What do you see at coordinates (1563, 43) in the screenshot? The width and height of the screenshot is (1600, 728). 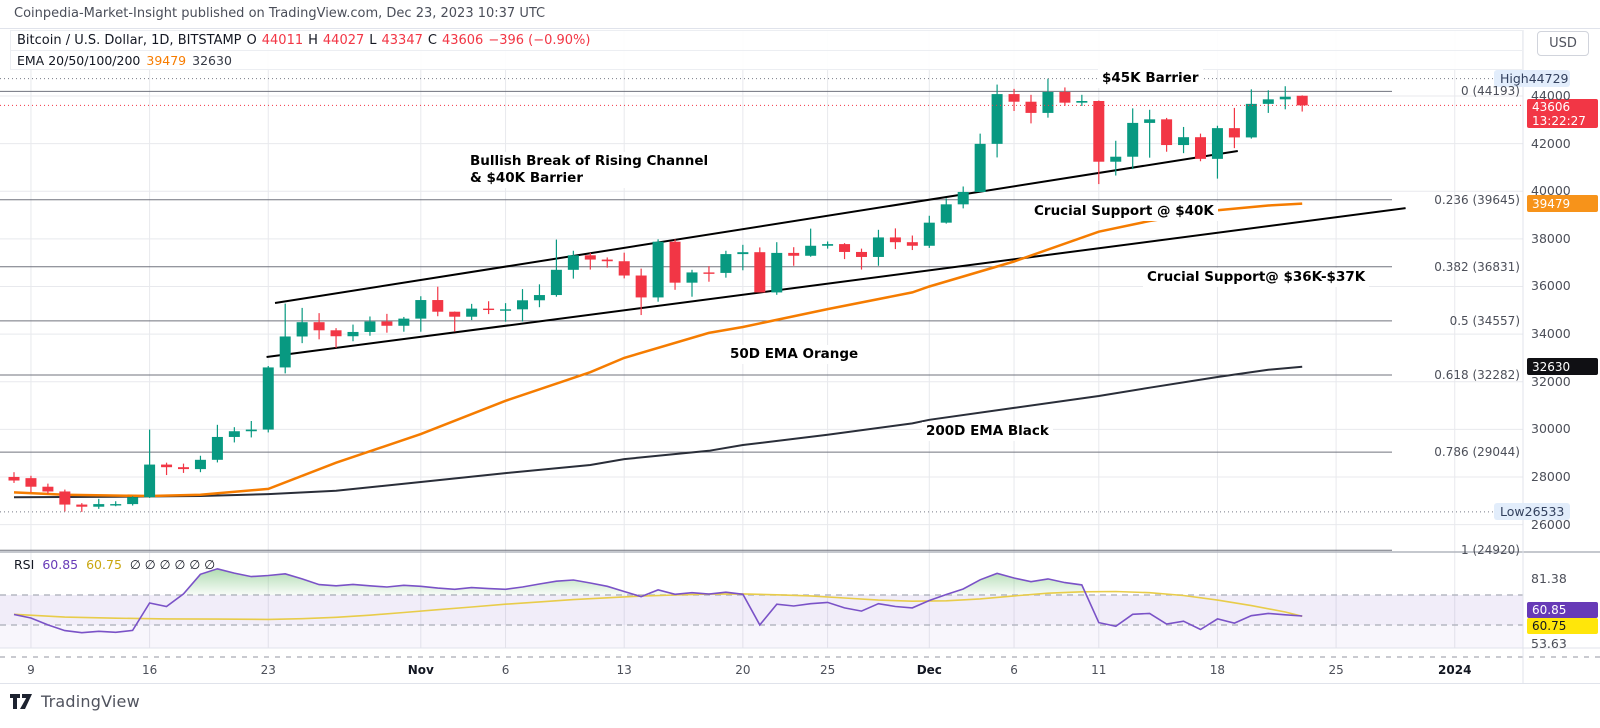 I see `currency-toggle-button: USD` at bounding box center [1563, 43].